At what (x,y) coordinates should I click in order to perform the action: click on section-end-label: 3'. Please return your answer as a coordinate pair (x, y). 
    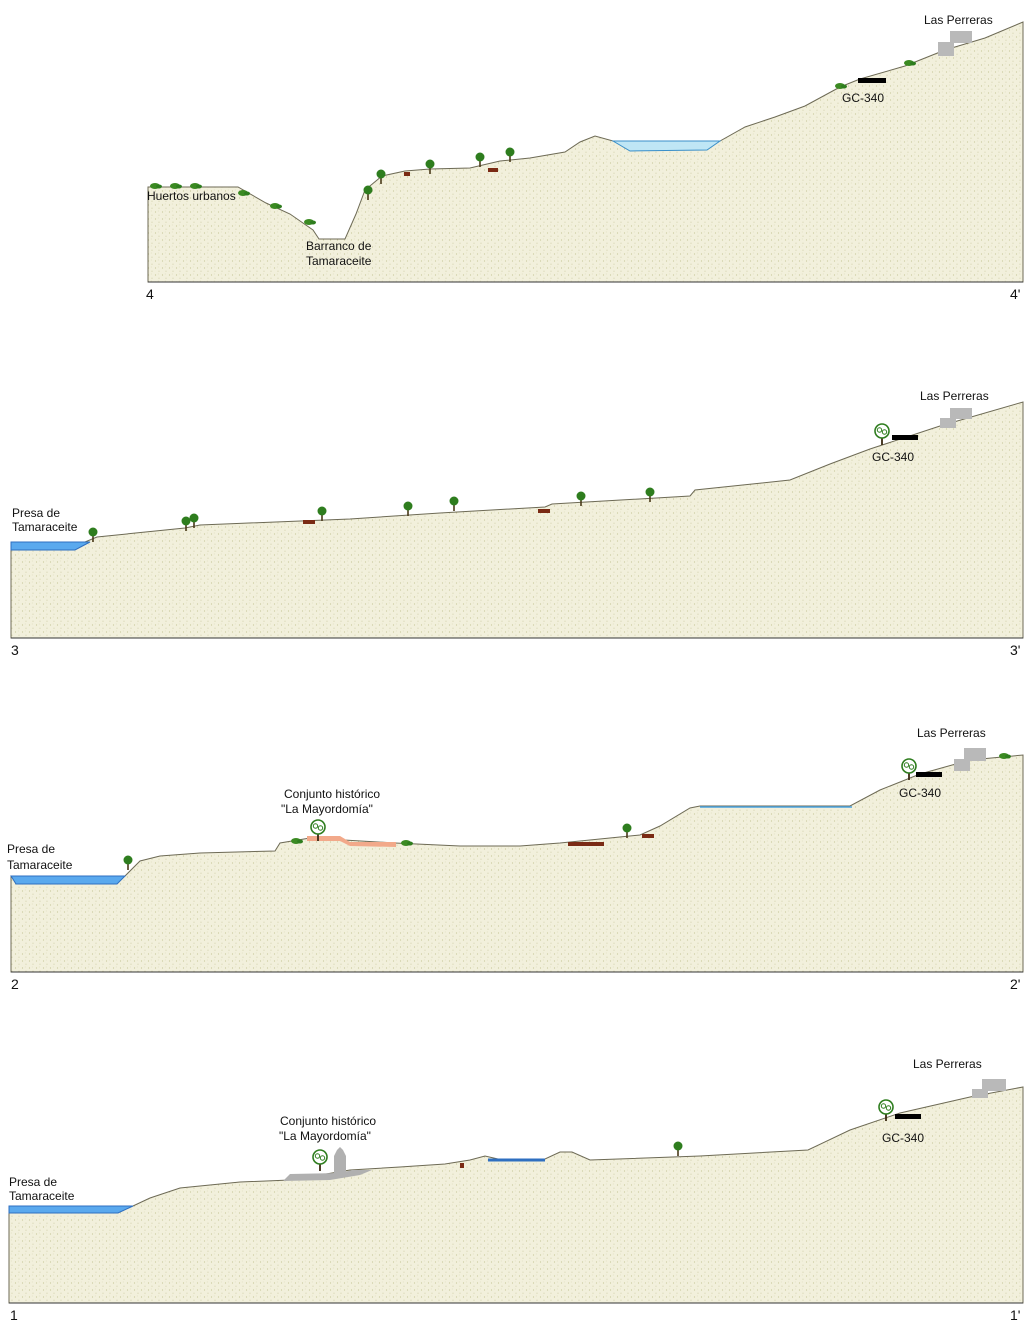
    Looking at the image, I should click on (1015, 650).